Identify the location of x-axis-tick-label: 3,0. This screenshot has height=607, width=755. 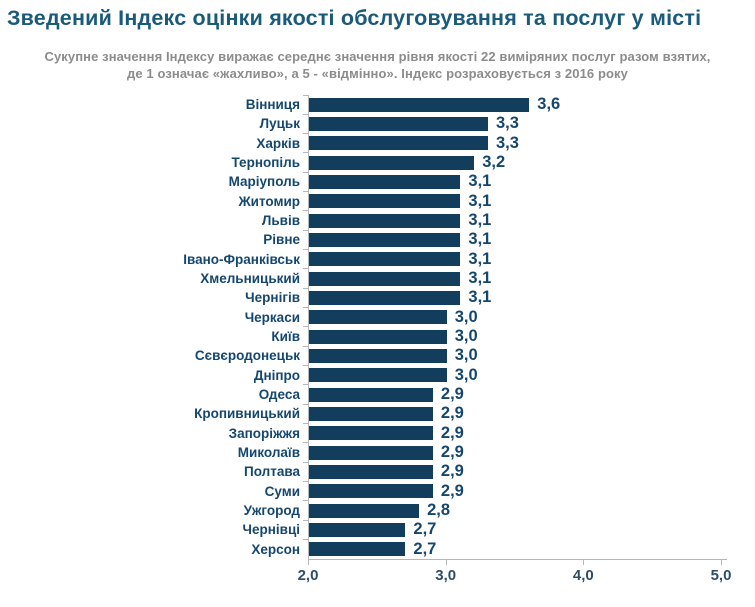
(446, 575).